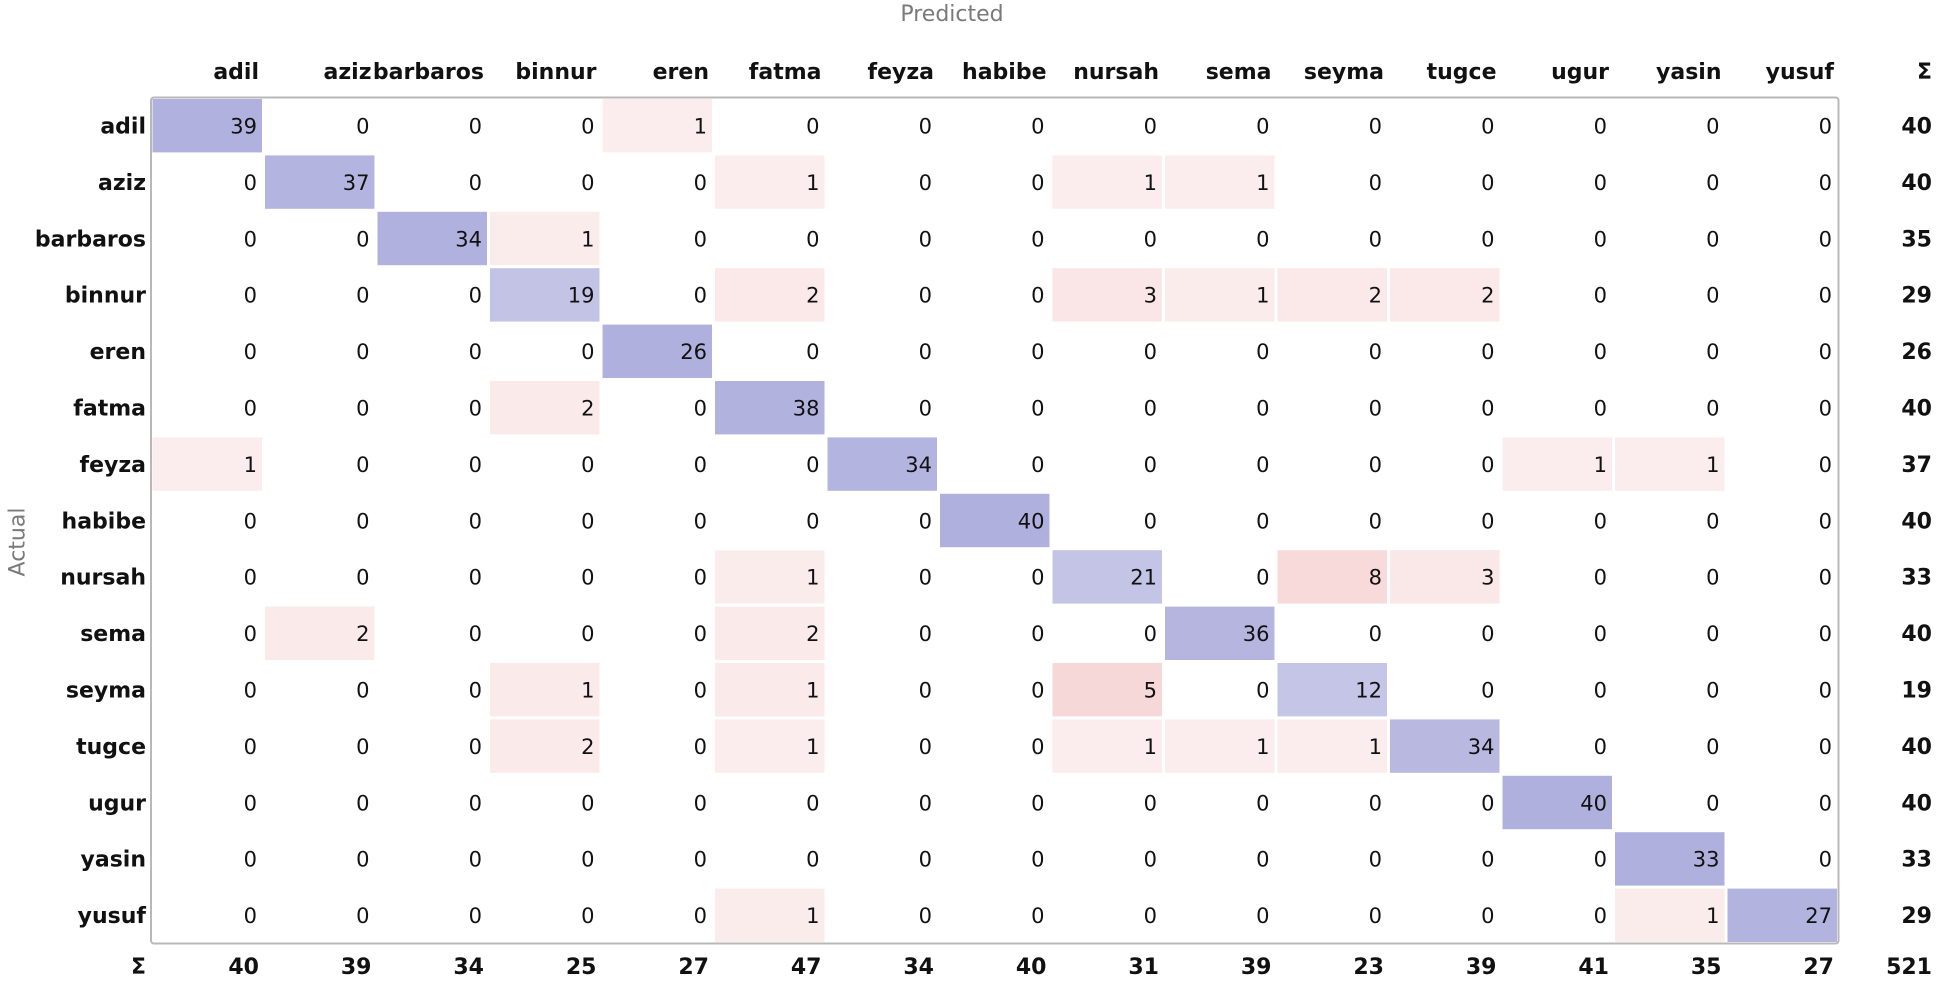 The image size is (1940, 981). What do you see at coordinates (901, 72) in the screenshot?
I see `column-header-feyza: feyza` at bounding box center [901, 72].